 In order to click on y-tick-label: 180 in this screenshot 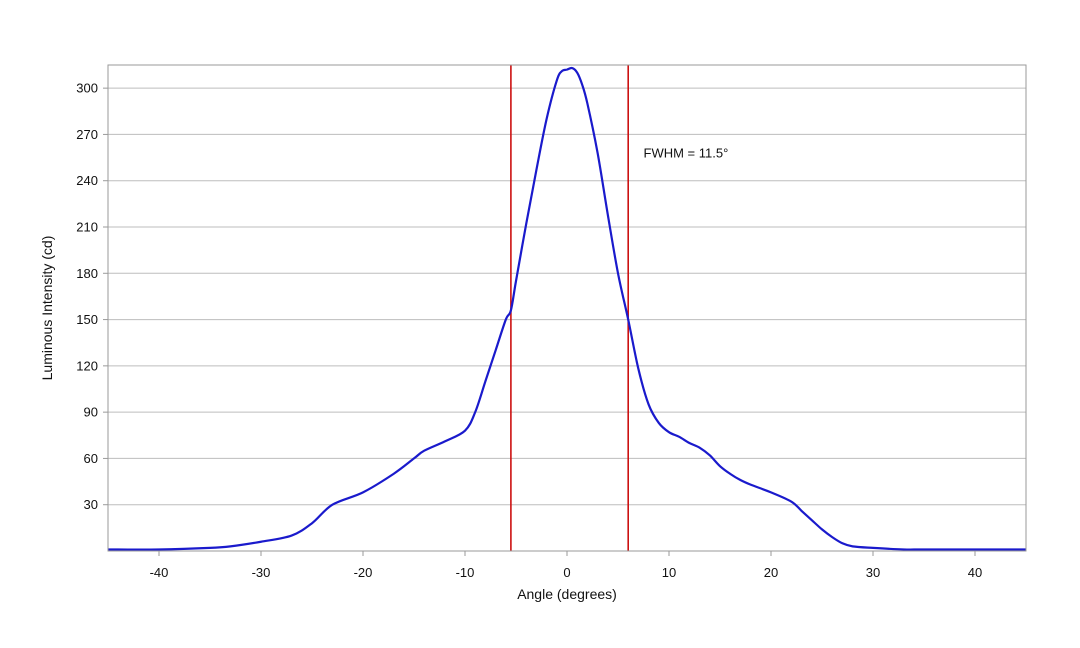, I will do `click(87, 273)`.